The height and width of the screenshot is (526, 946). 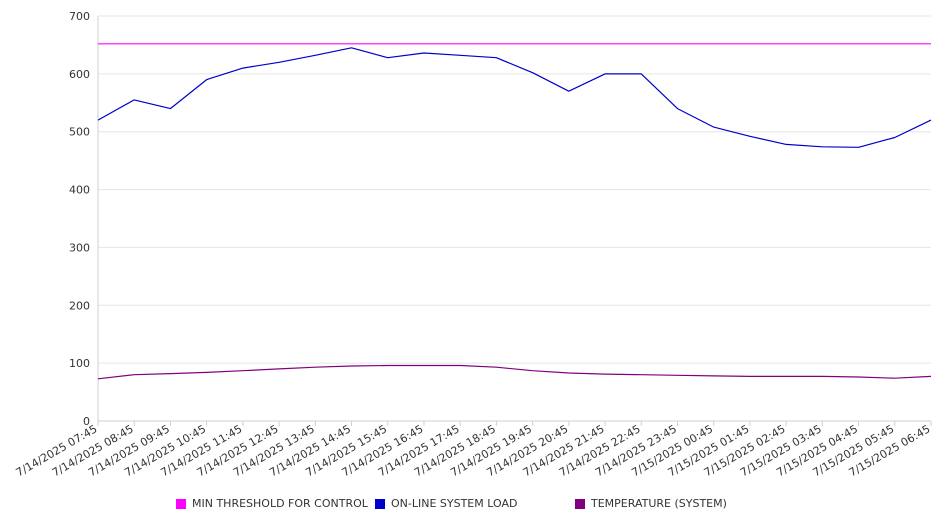 I want to click on legend-item-load: ON-LINE SYSTEM LOAD, so click(x=446, y=503).